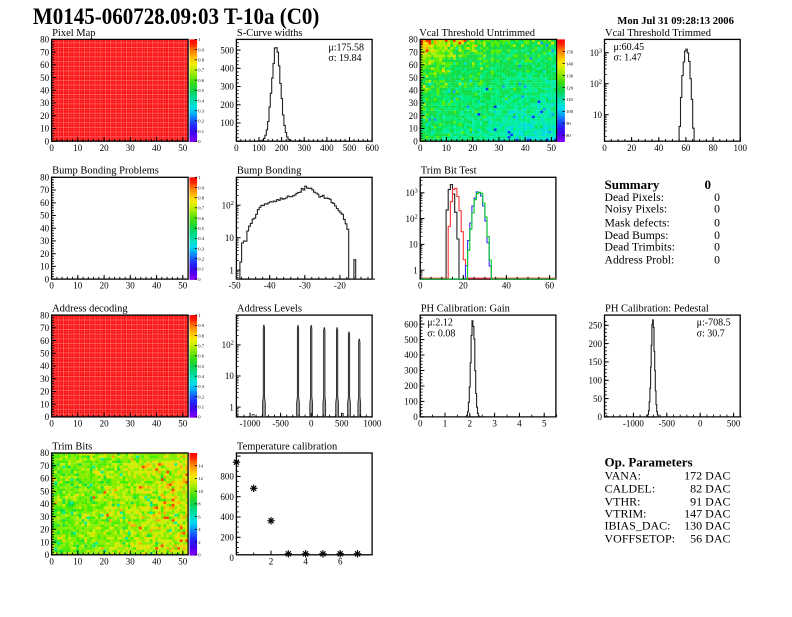 The width and height of the screenshot is (792, 617). Describe the element at coordinates (596, 52) in the screenshot. I see `svg-text: 103` at that location.